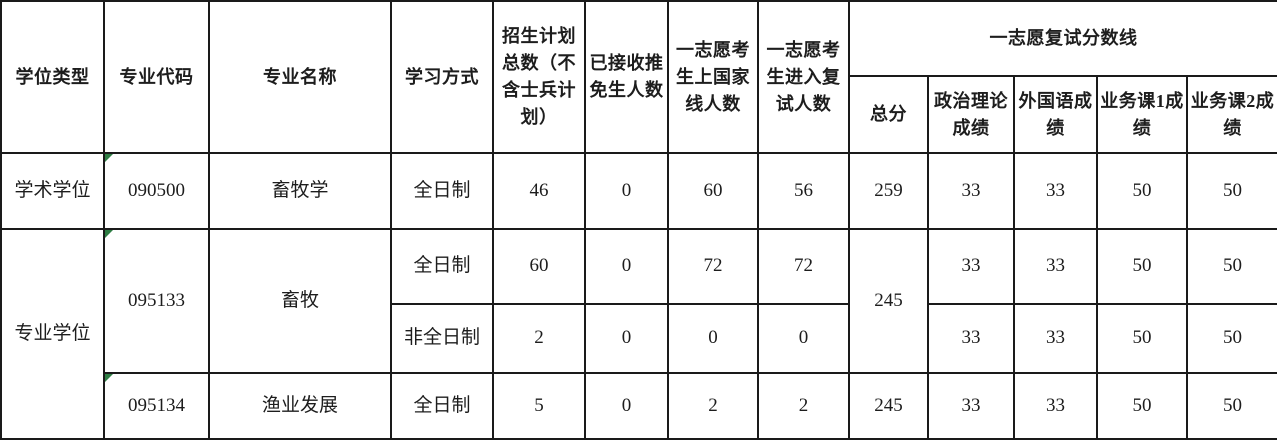 Image resolution: width=1277 pixels, height=440 pixels. What do you see at coordinates (539, 266) in the screenshot?
I see `cell-plan: 60` at bounding box center [539, 266].